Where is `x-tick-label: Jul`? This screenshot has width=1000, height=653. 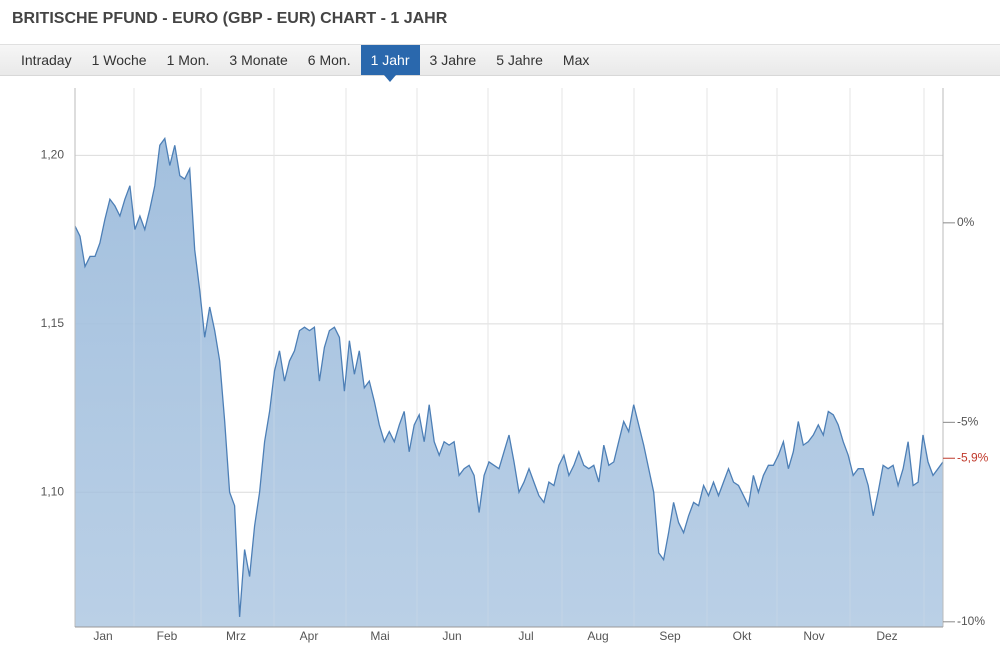 x-tick-label: Jul is located at coordinates (525, 636).